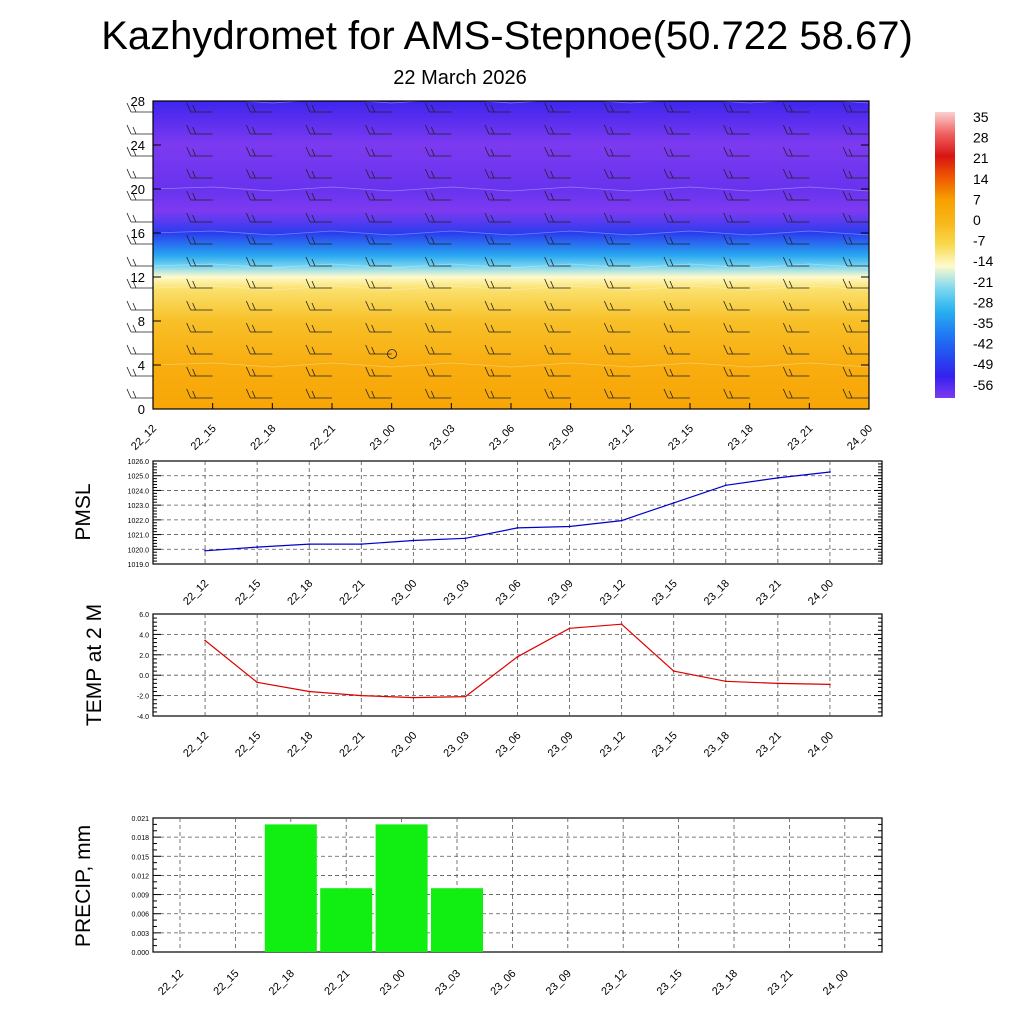  Describe the element at coordinates (448, 983) in the screenshot. I see `precip-x-tick-label: 23_03` at that location.